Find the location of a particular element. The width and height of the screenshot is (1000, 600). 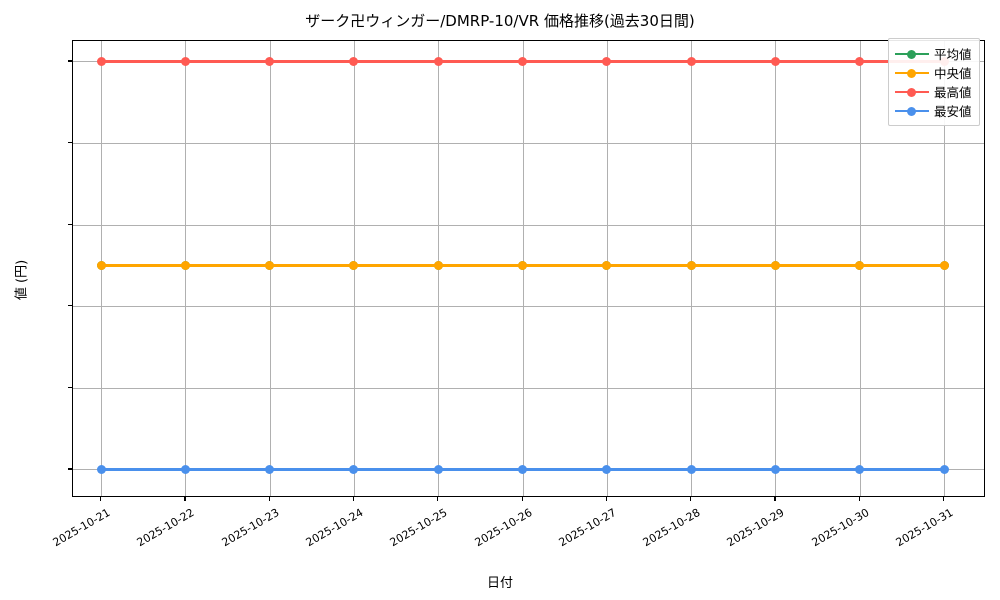

y-axis-label: 値 (円) is located at coordinates (20, 280).